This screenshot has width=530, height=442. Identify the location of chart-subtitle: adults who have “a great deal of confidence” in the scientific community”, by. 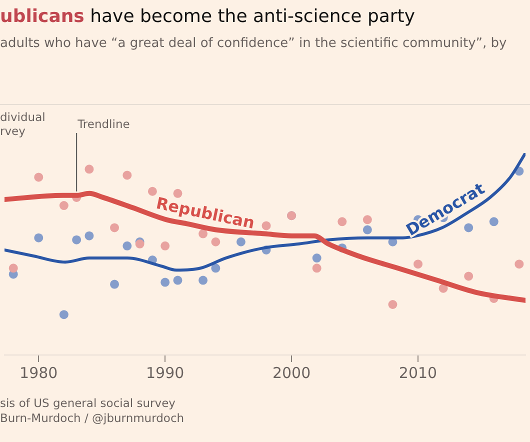
(253, 43).